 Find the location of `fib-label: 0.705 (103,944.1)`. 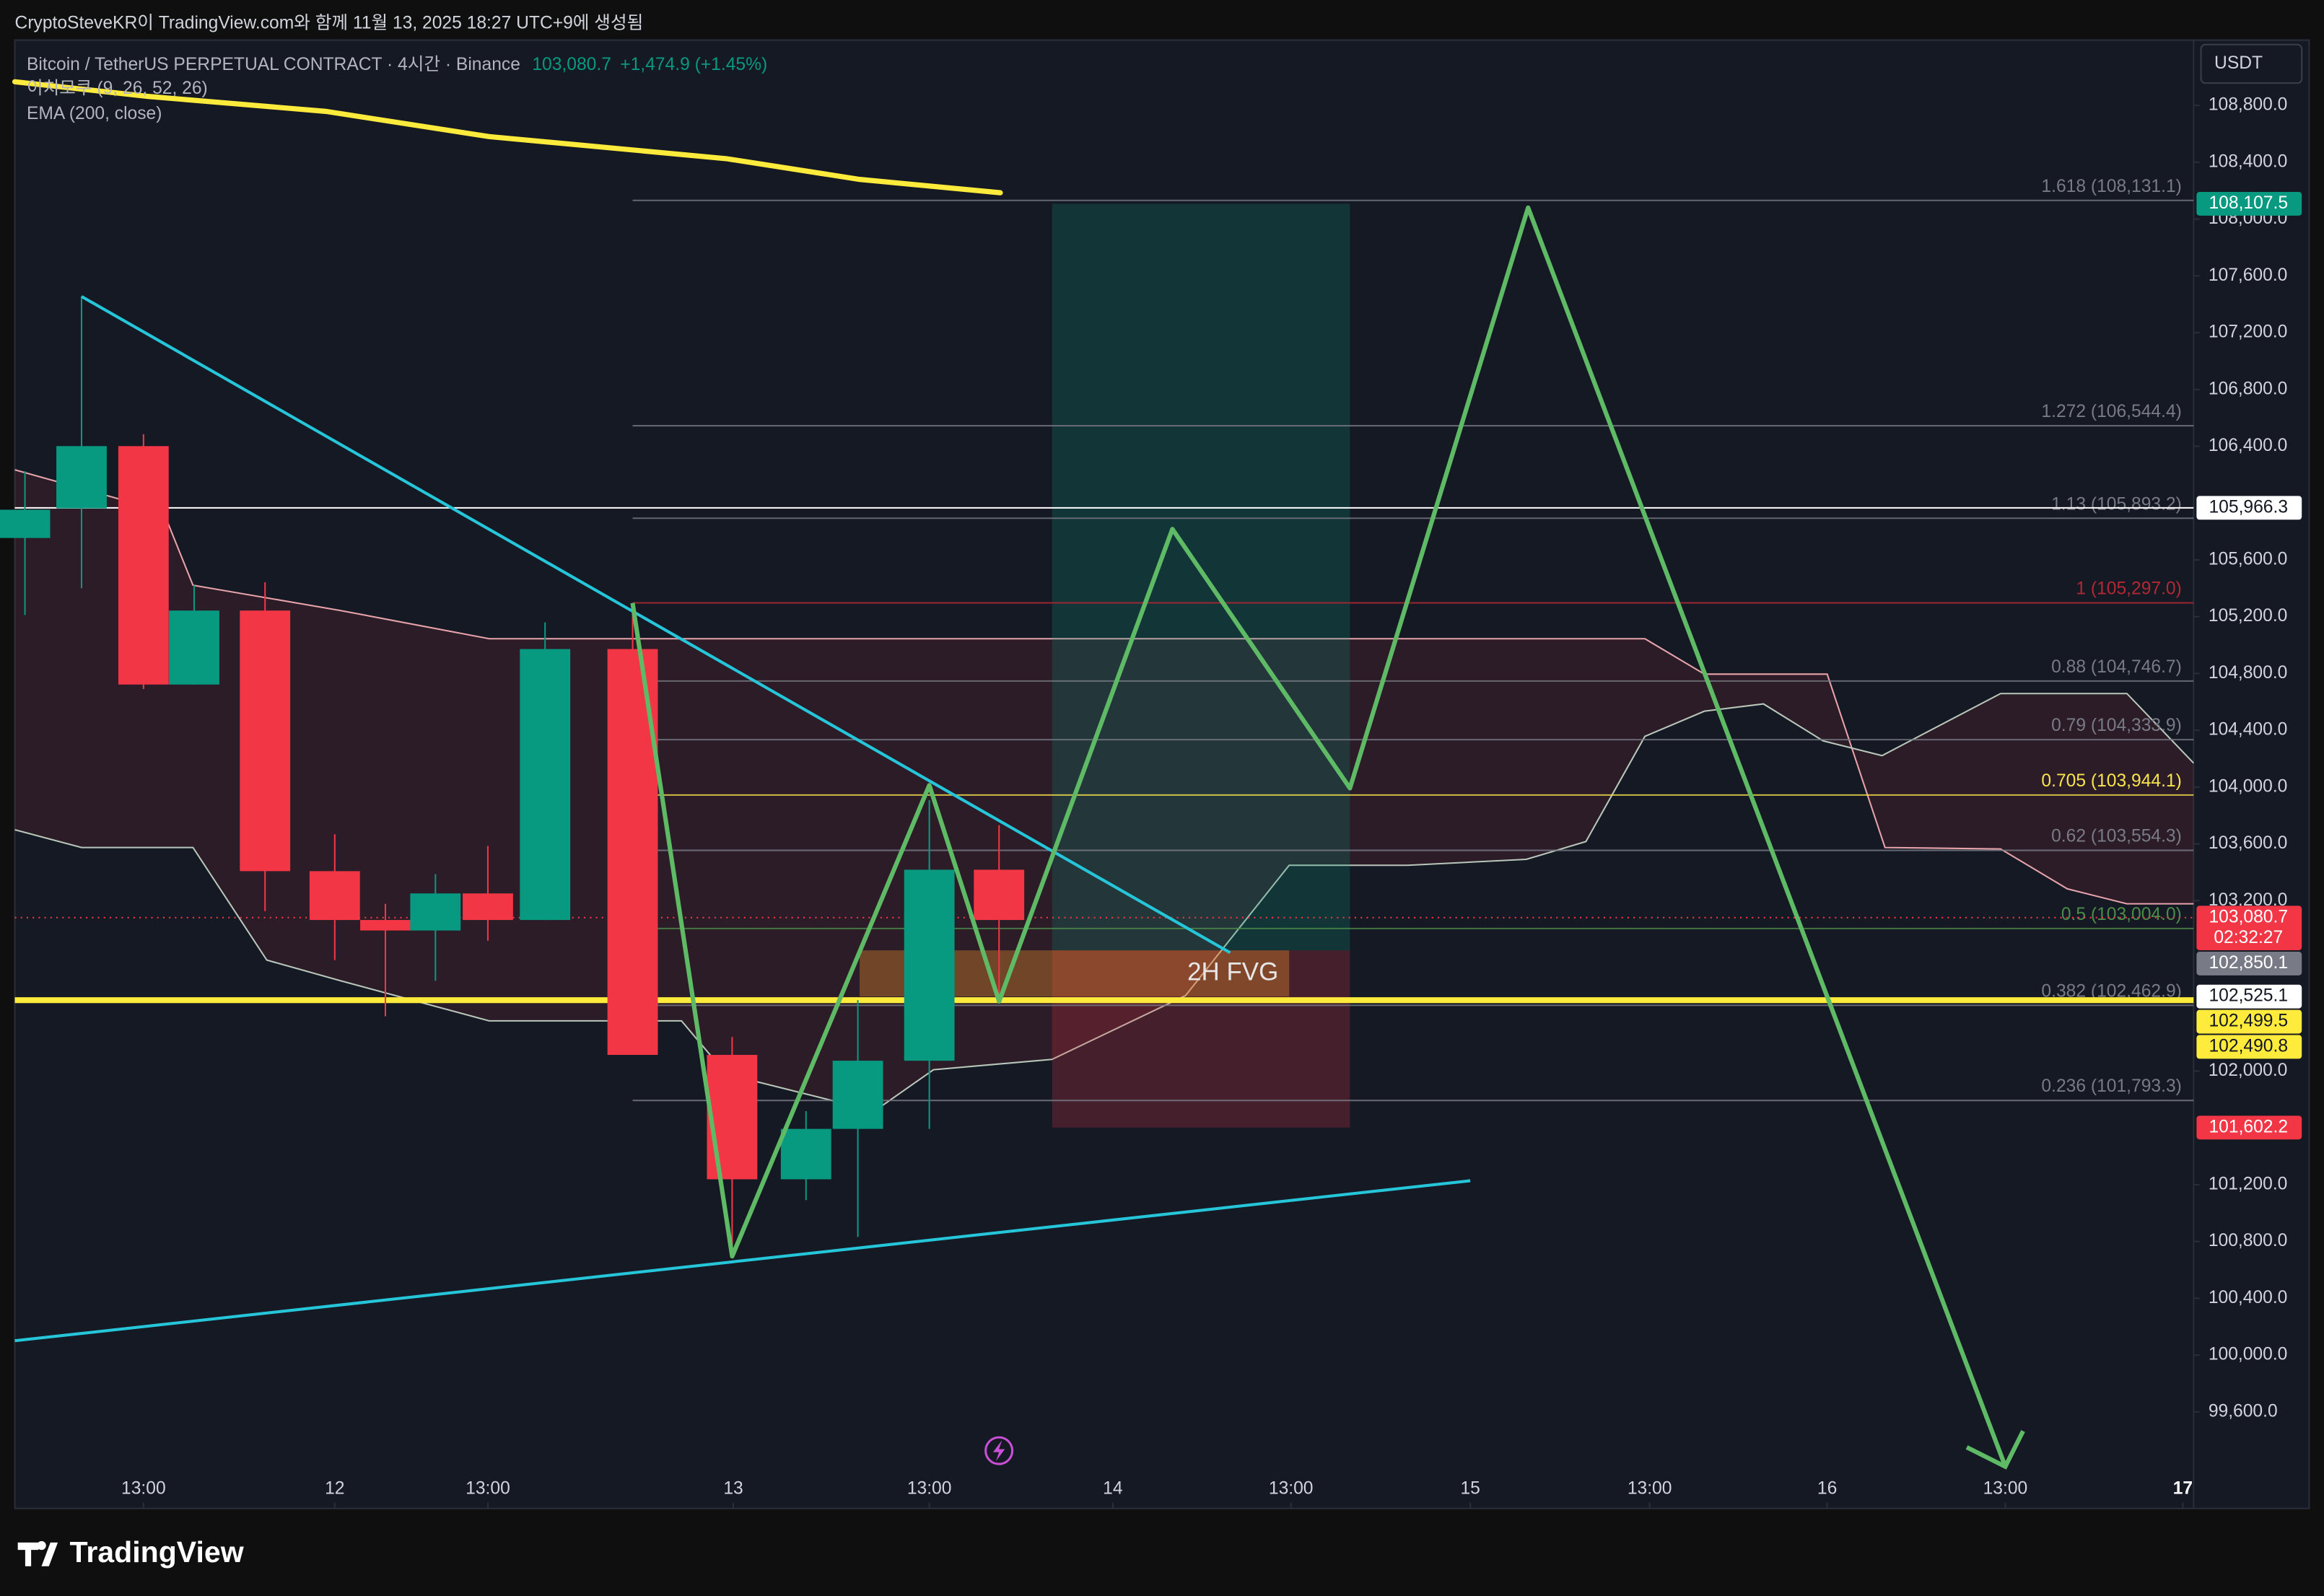

fib-label: 0.705 (103,944.1) is located at coordinates (2111, 781).